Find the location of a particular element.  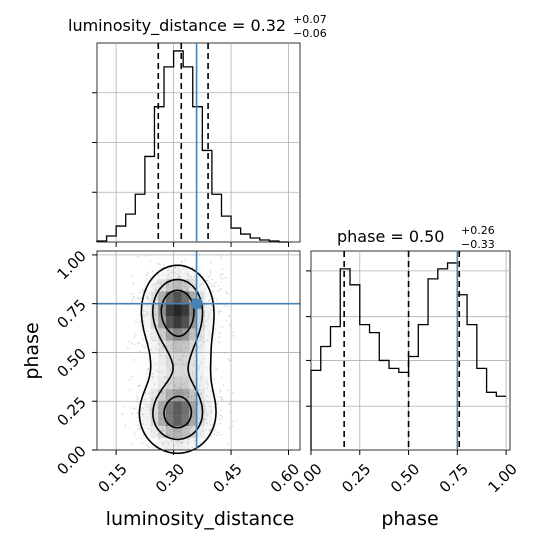

luminosity-distance-title: luminosity_distance = 0.32 is located at coordinates (177, 26).